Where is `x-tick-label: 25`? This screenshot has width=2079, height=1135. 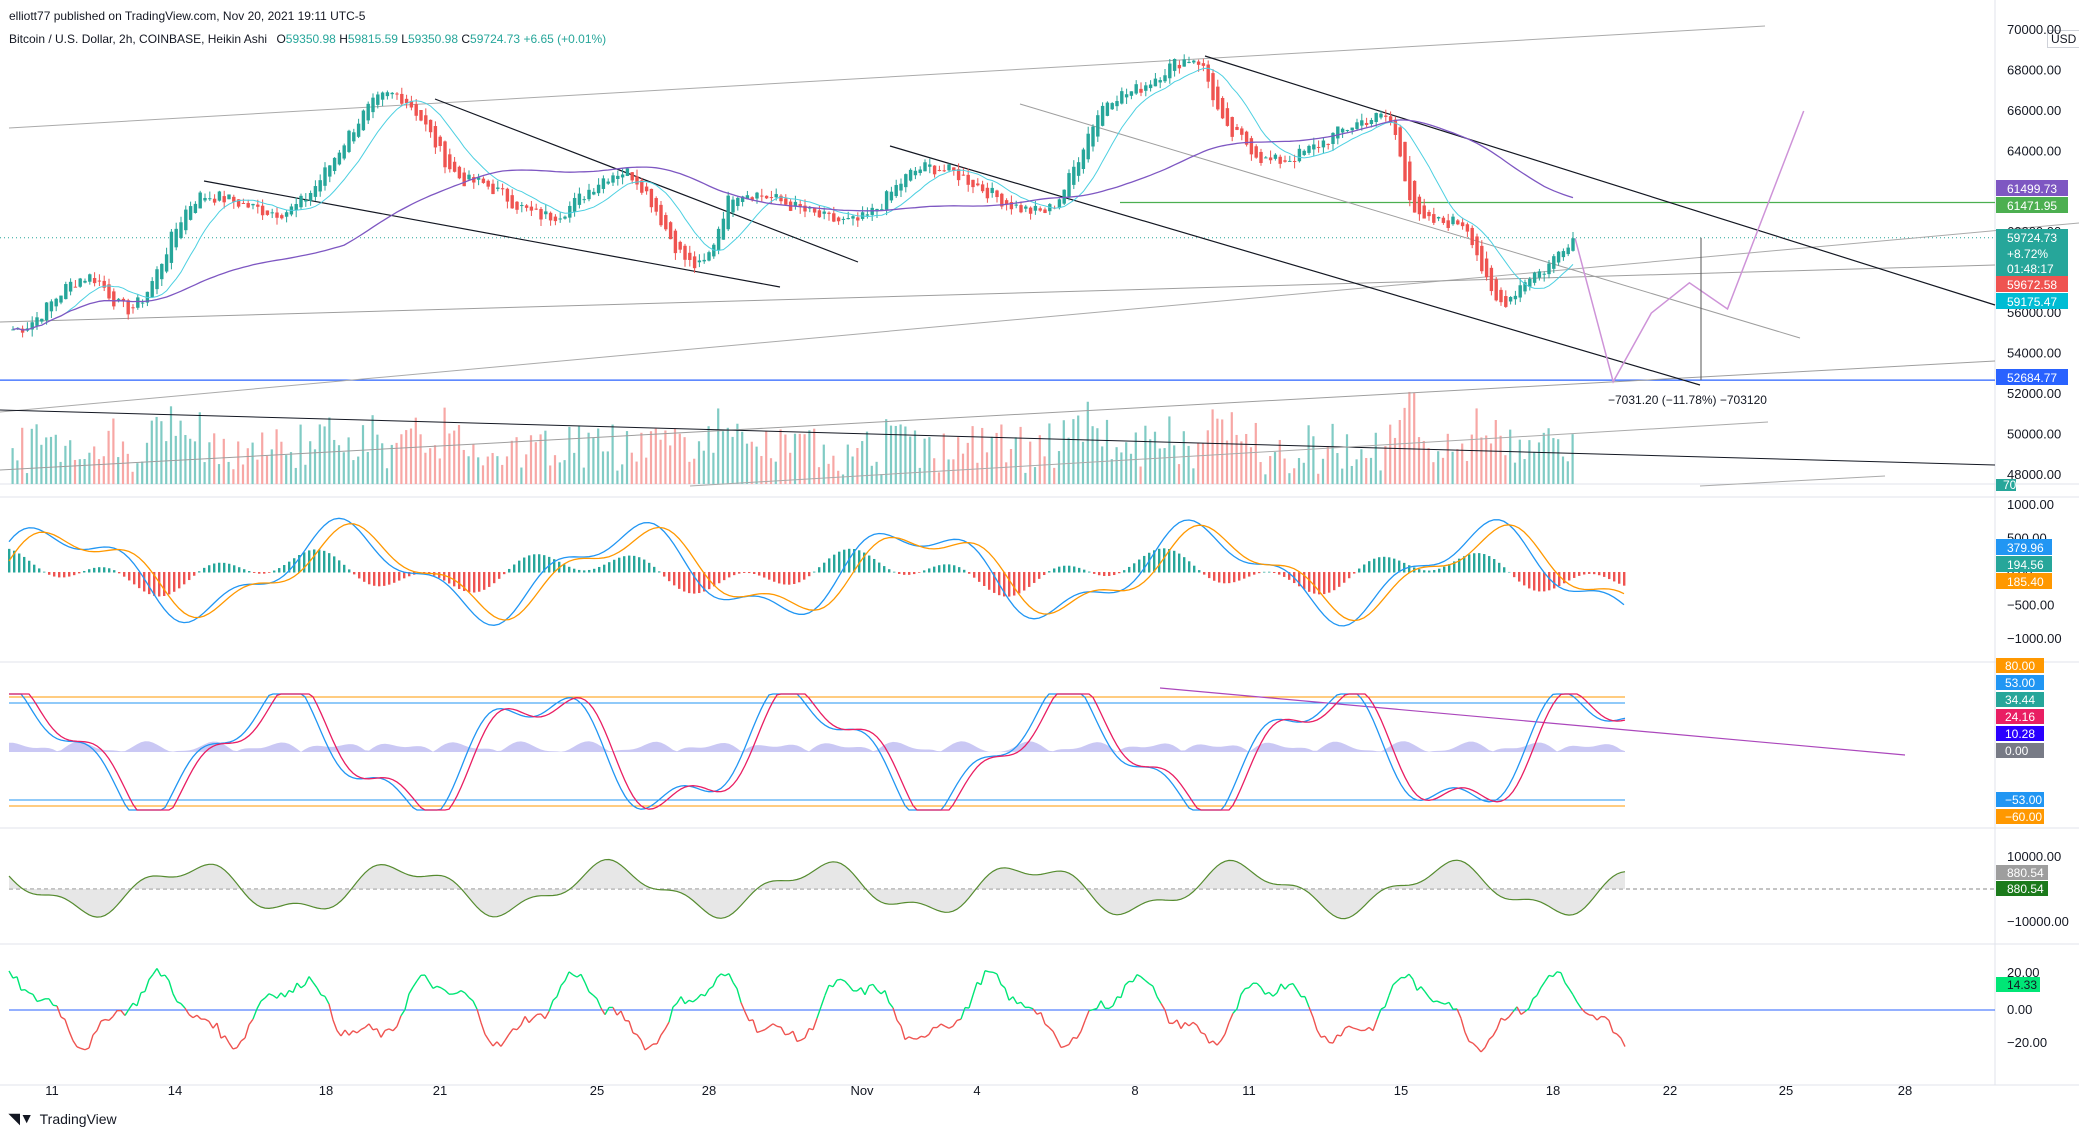 x-tick-label: 25 is located at coordinates (597, 1090).